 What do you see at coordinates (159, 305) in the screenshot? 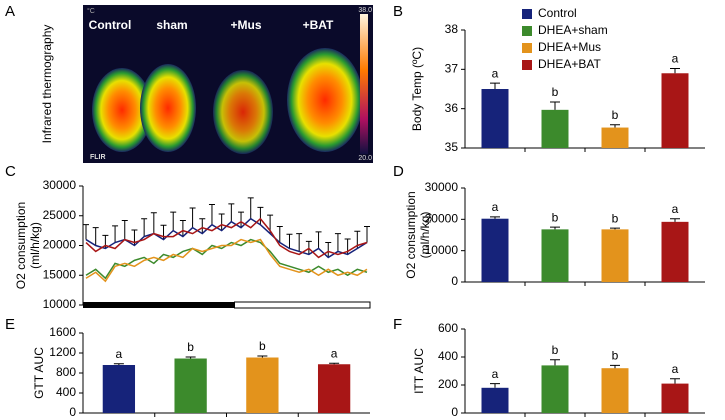
I see `dark-phase-bar` at bounding box center [159, 305].